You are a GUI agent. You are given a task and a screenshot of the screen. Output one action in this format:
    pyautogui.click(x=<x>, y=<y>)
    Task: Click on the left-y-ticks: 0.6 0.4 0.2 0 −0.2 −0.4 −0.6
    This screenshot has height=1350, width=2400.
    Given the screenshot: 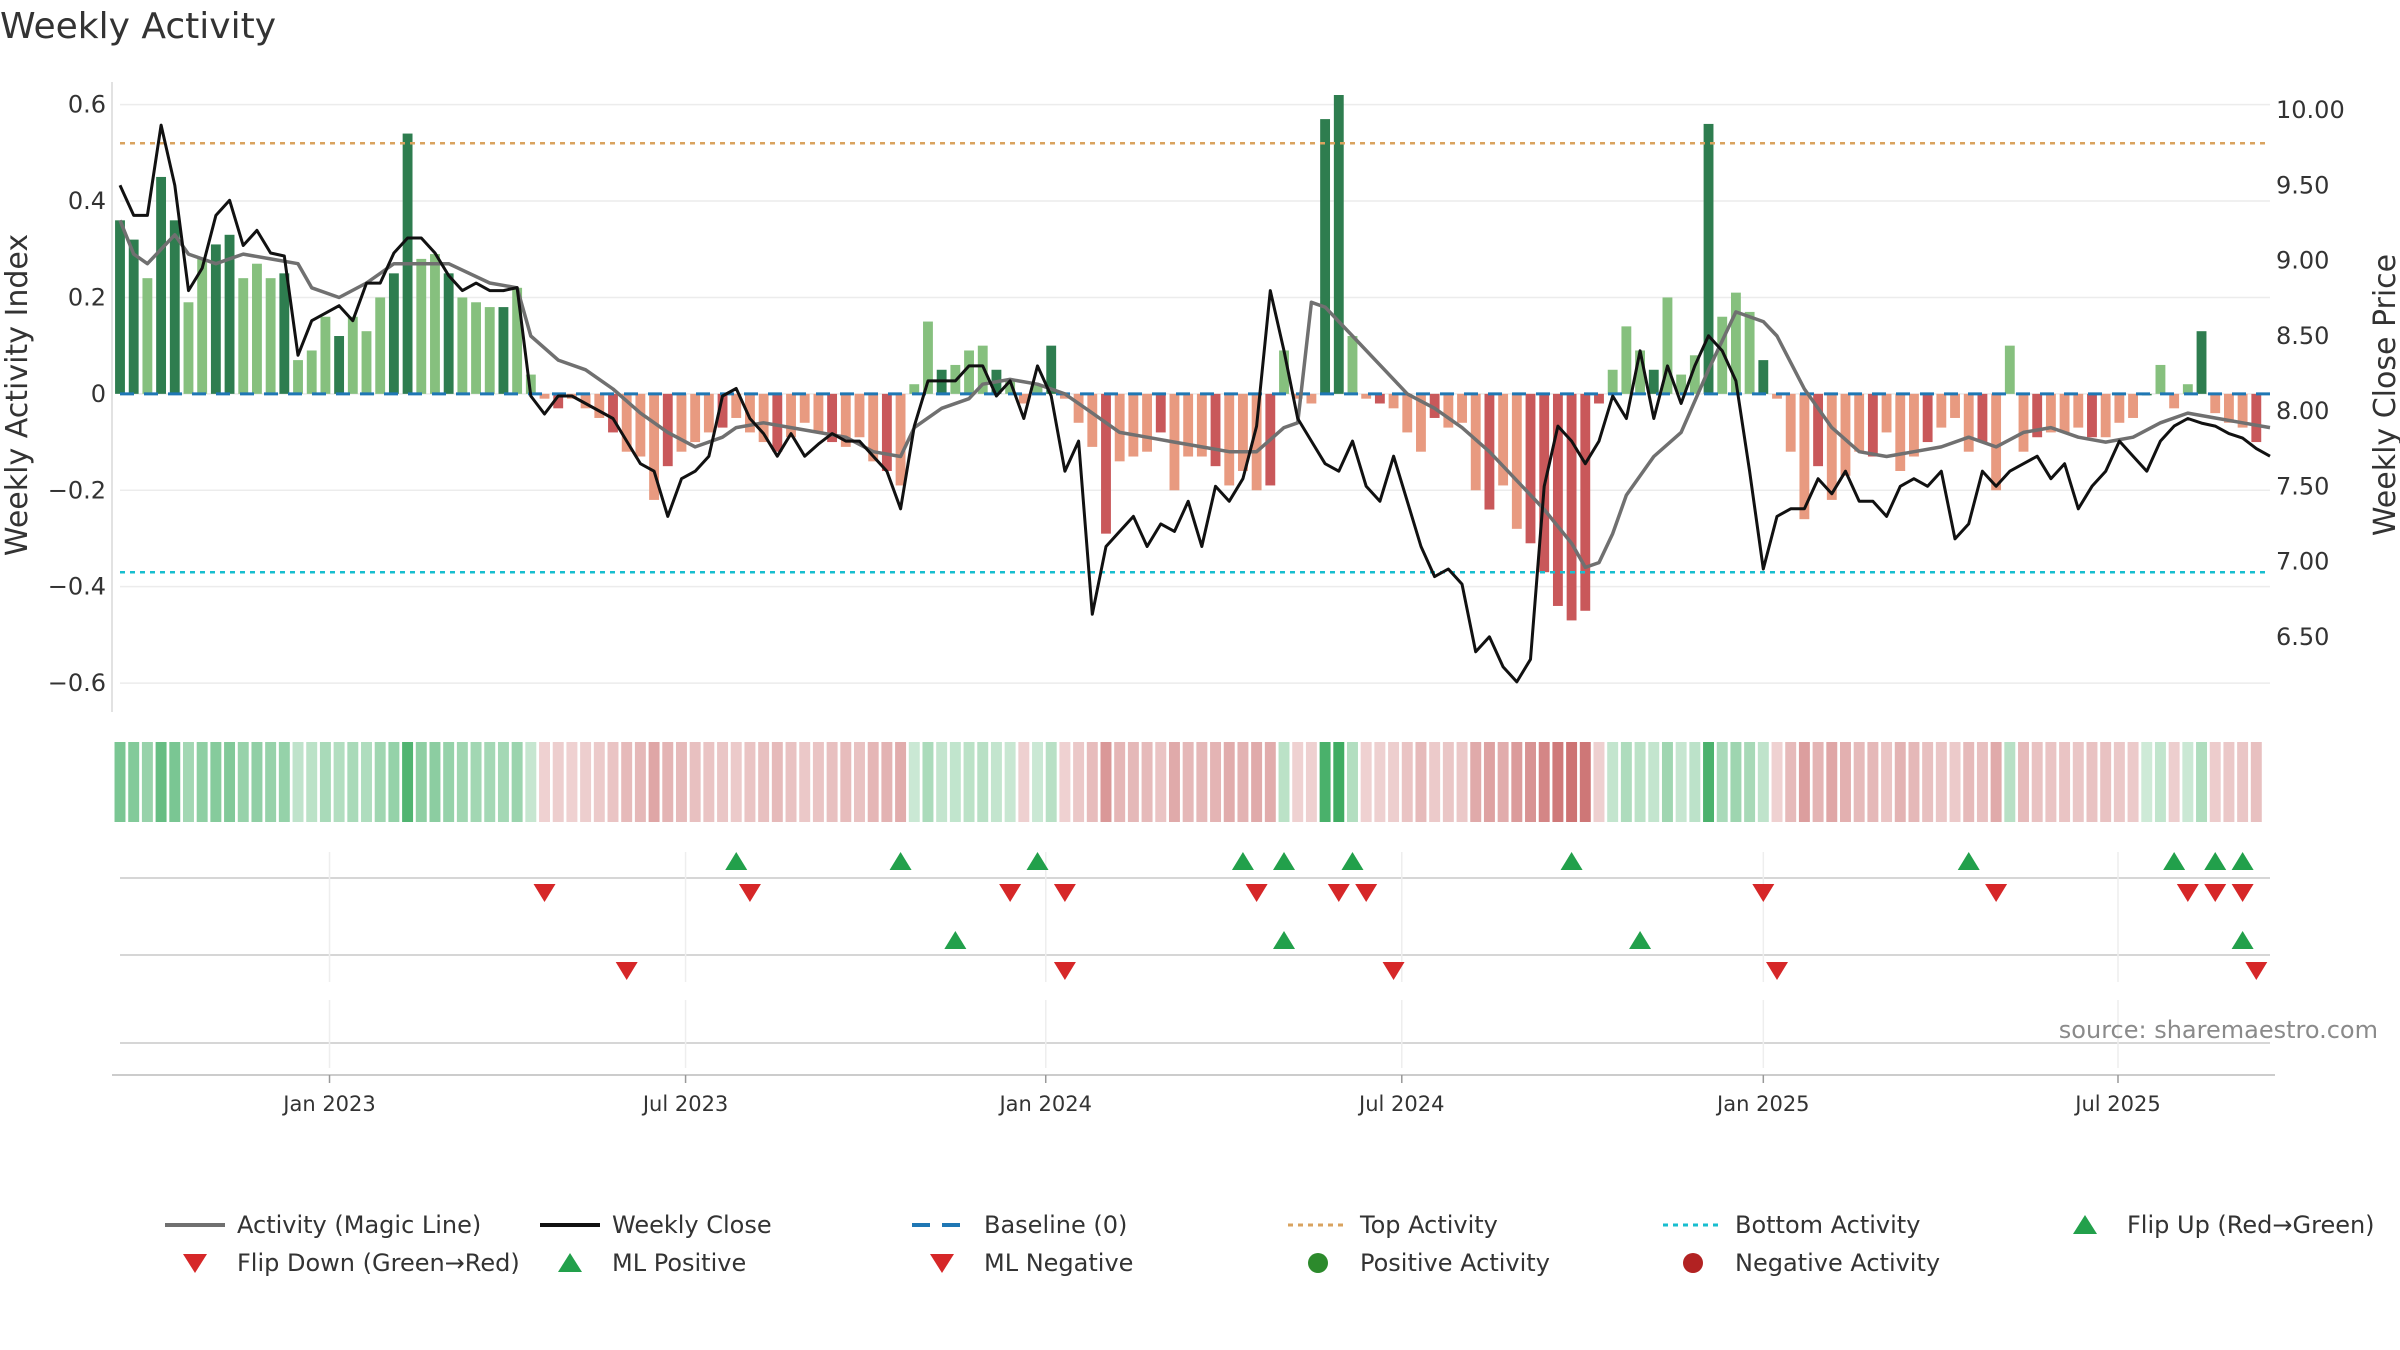 What is the action you would take?
    pyautogui.click(x=77, y=394)
    